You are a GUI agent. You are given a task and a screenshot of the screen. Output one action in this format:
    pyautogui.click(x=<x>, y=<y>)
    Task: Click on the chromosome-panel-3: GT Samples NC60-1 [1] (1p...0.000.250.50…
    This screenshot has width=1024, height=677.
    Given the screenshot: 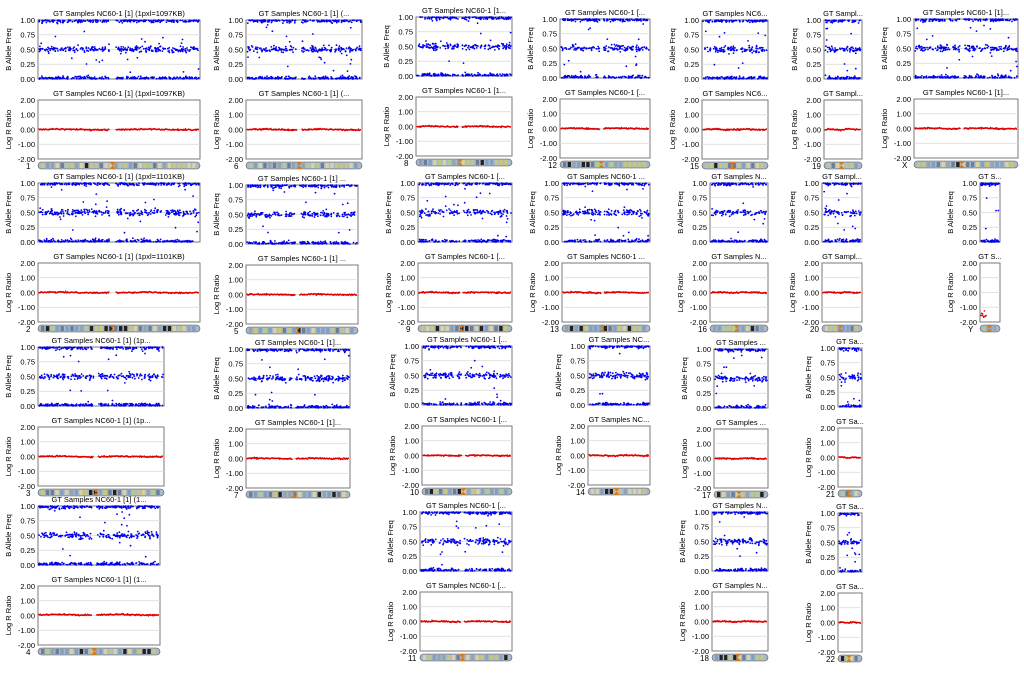 What is the action you would take?
    pyautogui.click(x=84, y=417)
    